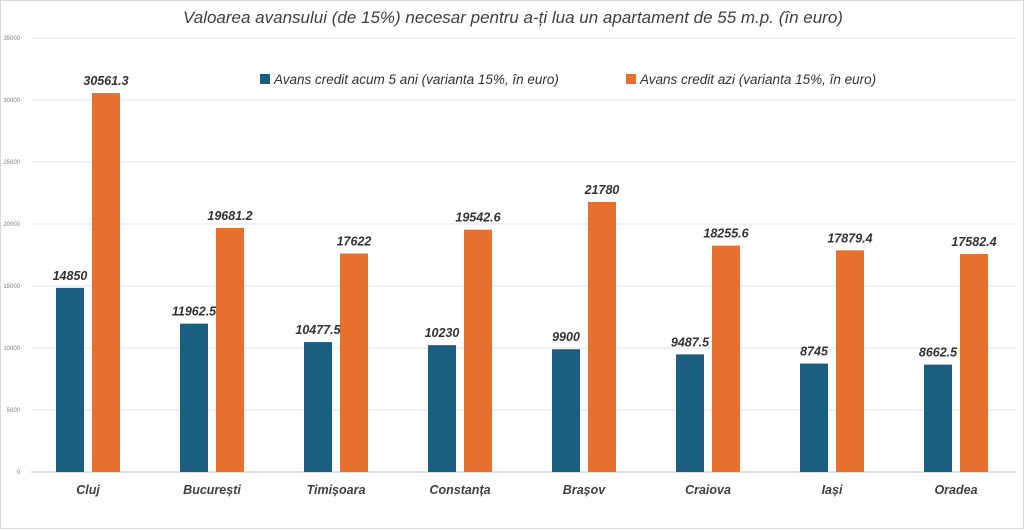 The height and width of the screenshot is (530, 1024). Describe the element at coordinates (11, 101) in the screenshot. I see `y-tick-label: 30000` at that location.